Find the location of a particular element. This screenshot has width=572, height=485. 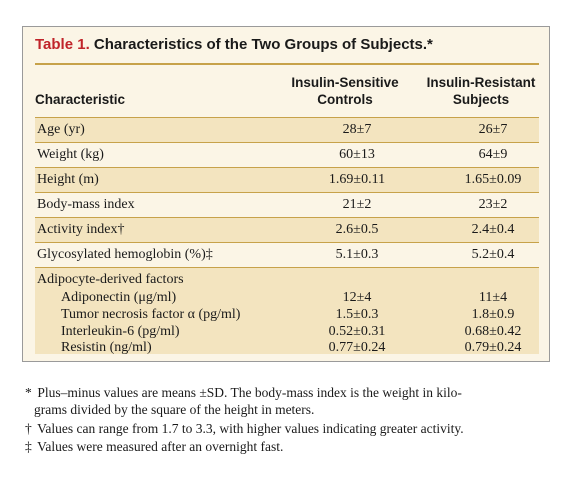

row-label: Body-mass index is located at coordinates (86, 204).